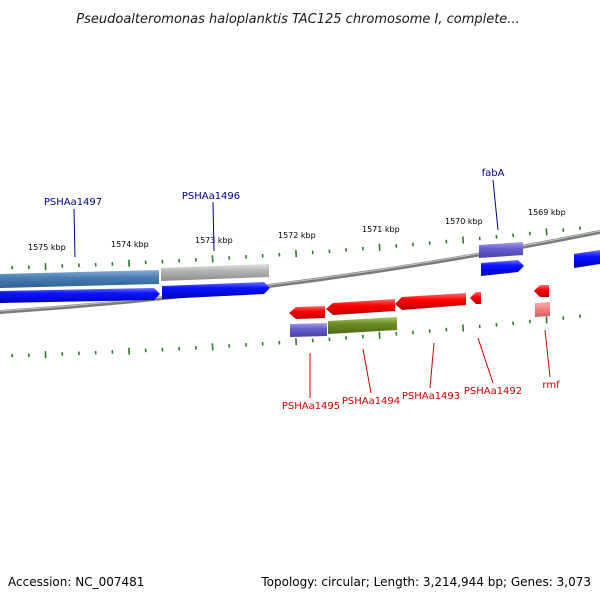 The height and width of the screenshot is (600, 600). Describe the element at coordinates (464, 221) in the screenshot. I see `tick-label-1570: 1570 kbp` at that location.